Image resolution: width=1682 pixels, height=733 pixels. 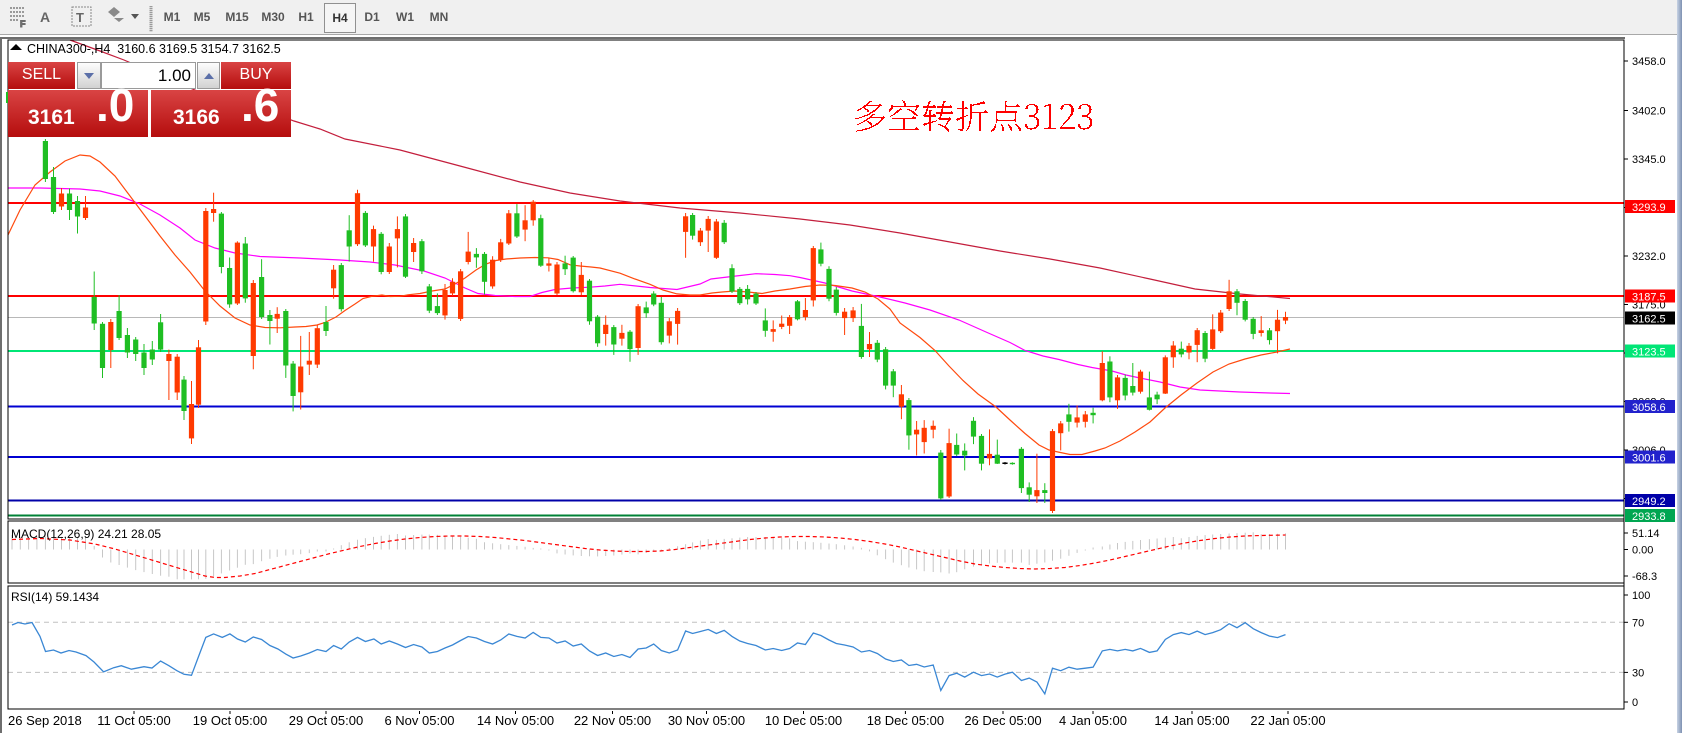 I want to click on svg-text: 26 Dec 05:00, so click(x=1002, y=720).